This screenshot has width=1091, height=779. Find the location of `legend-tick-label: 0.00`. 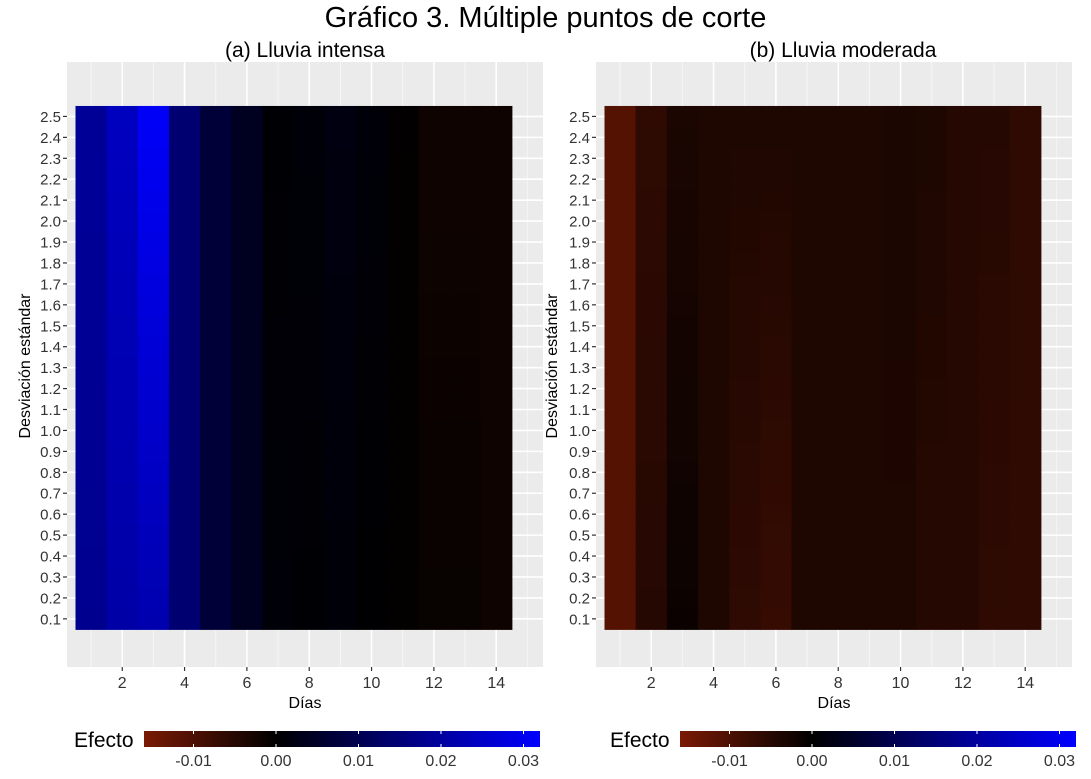

legend-tick-label: 0.00 is located at coordinates (275, 761).